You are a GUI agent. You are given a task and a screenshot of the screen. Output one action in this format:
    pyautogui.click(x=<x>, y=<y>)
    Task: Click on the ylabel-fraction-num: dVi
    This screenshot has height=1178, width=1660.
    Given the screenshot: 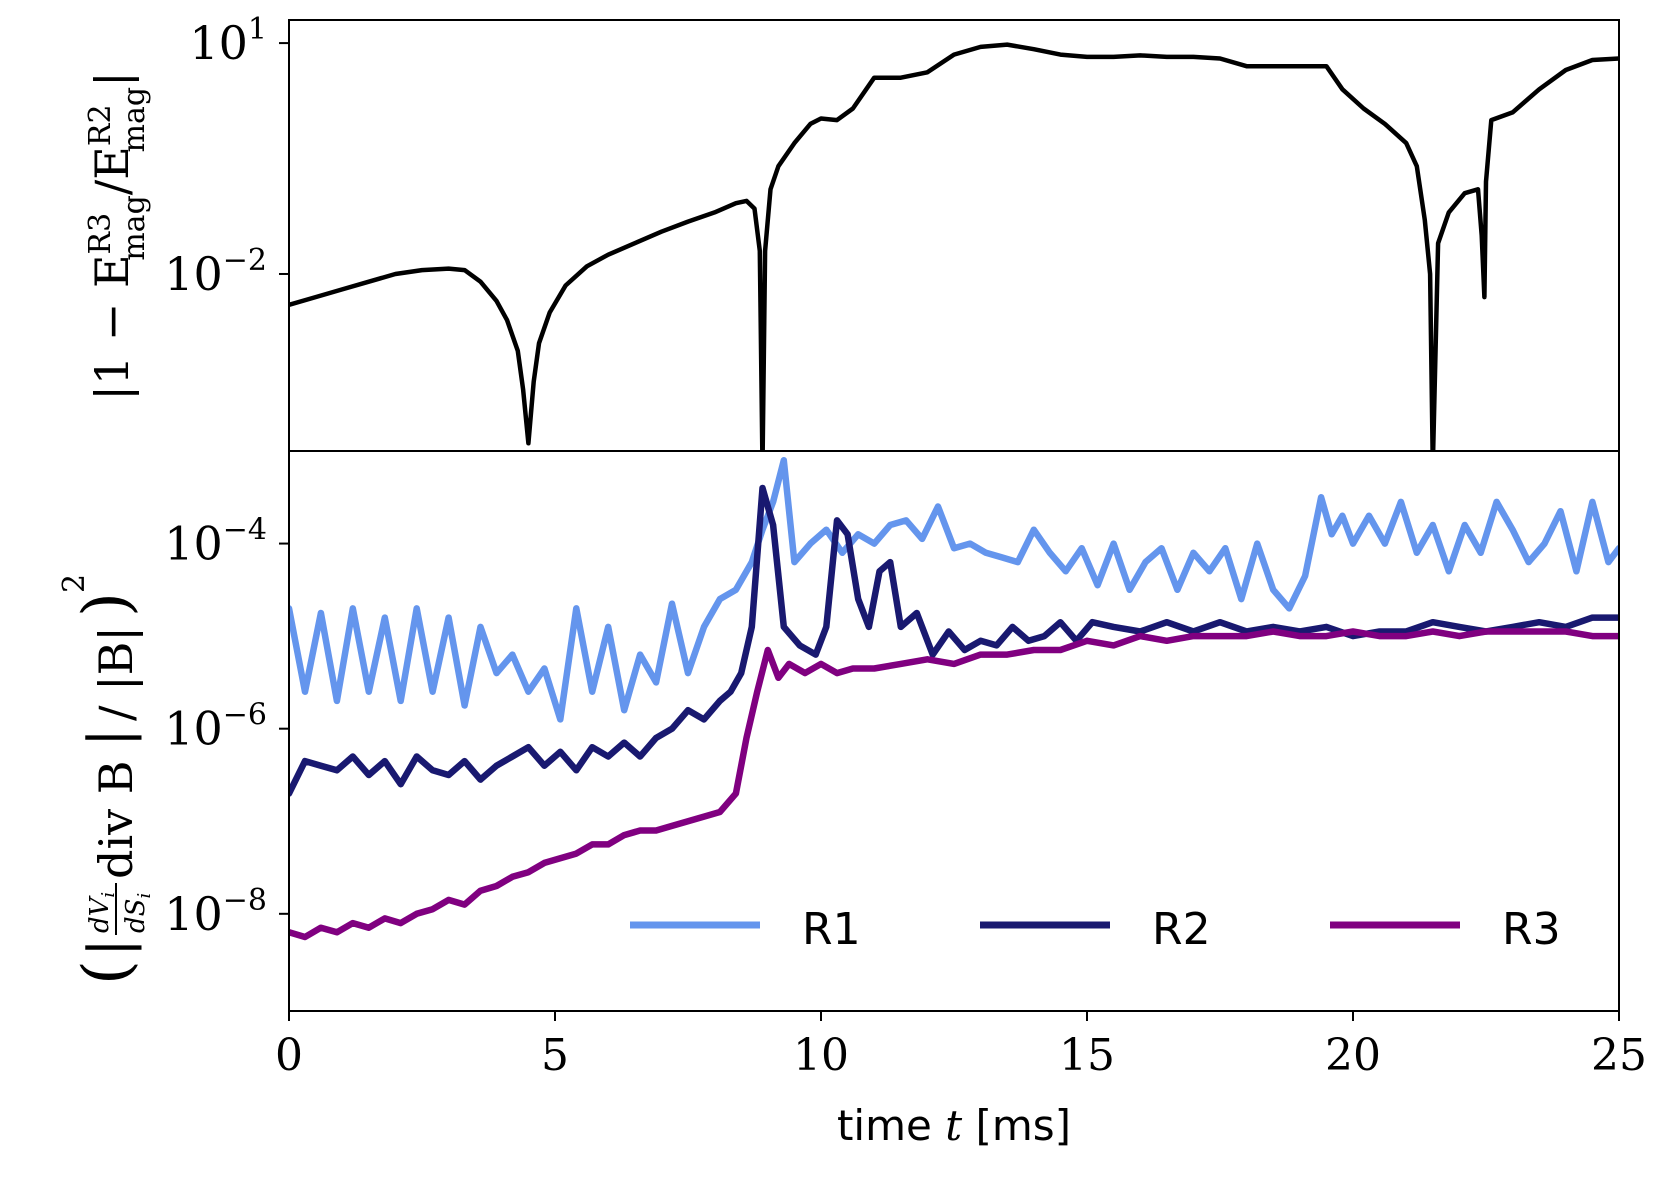 What is the action you would take?
    pyautogui.click(x=102, y=912)
    